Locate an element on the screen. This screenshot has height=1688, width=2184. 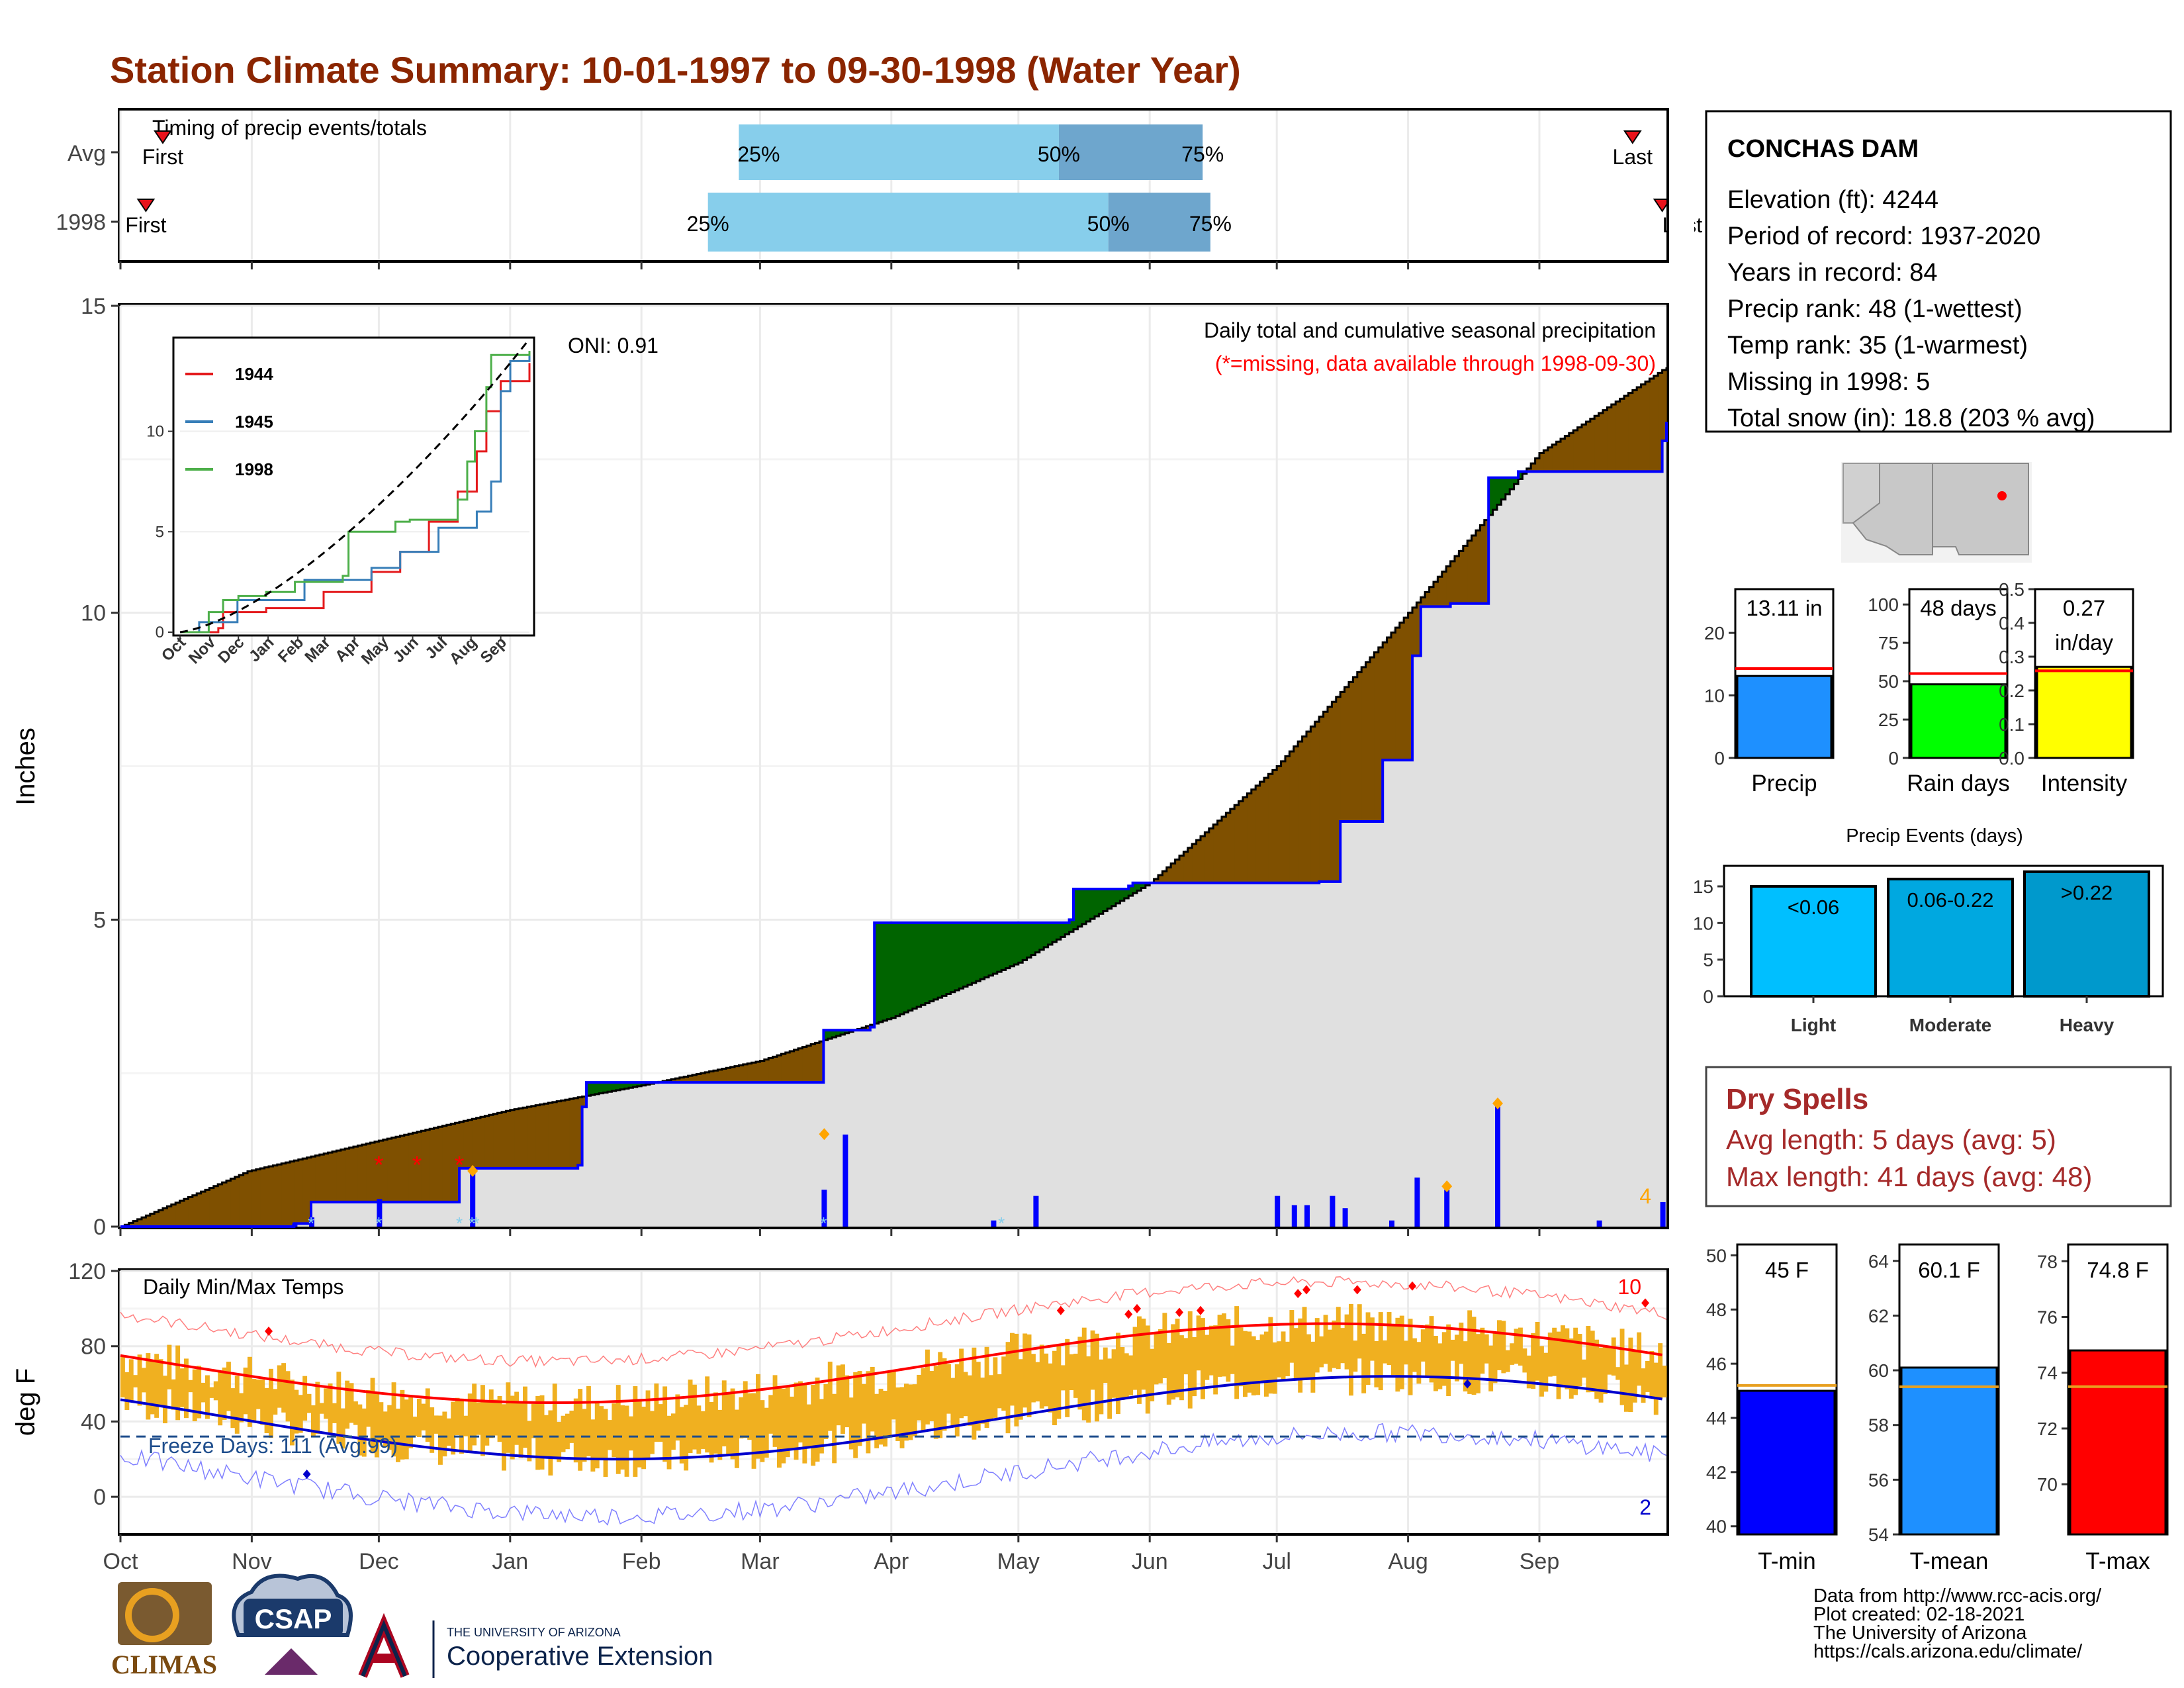
stat-ytick-label: 0.0 is located at coordinates (2012, 758).